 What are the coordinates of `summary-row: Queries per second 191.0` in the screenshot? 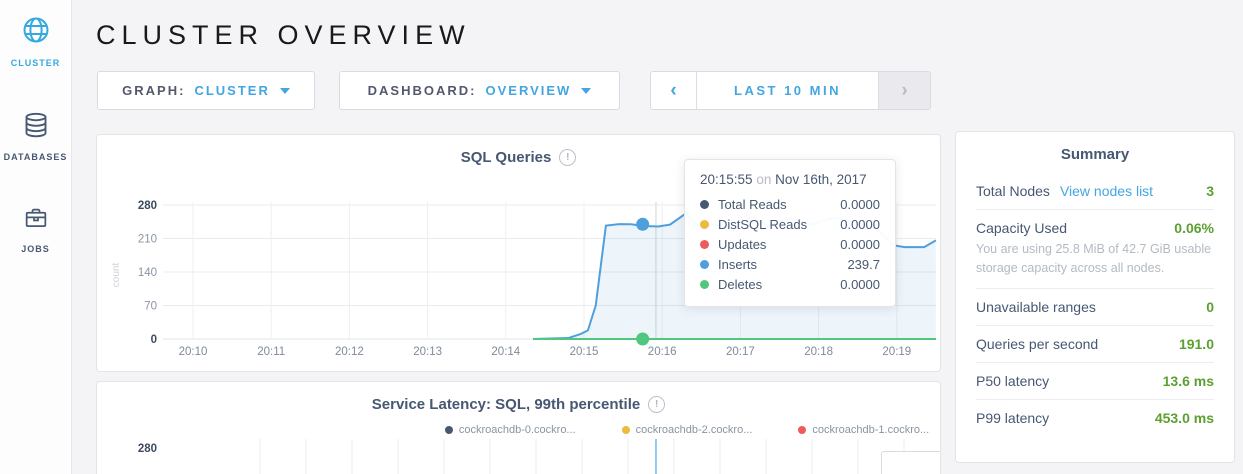 It's located at (1095, 343).